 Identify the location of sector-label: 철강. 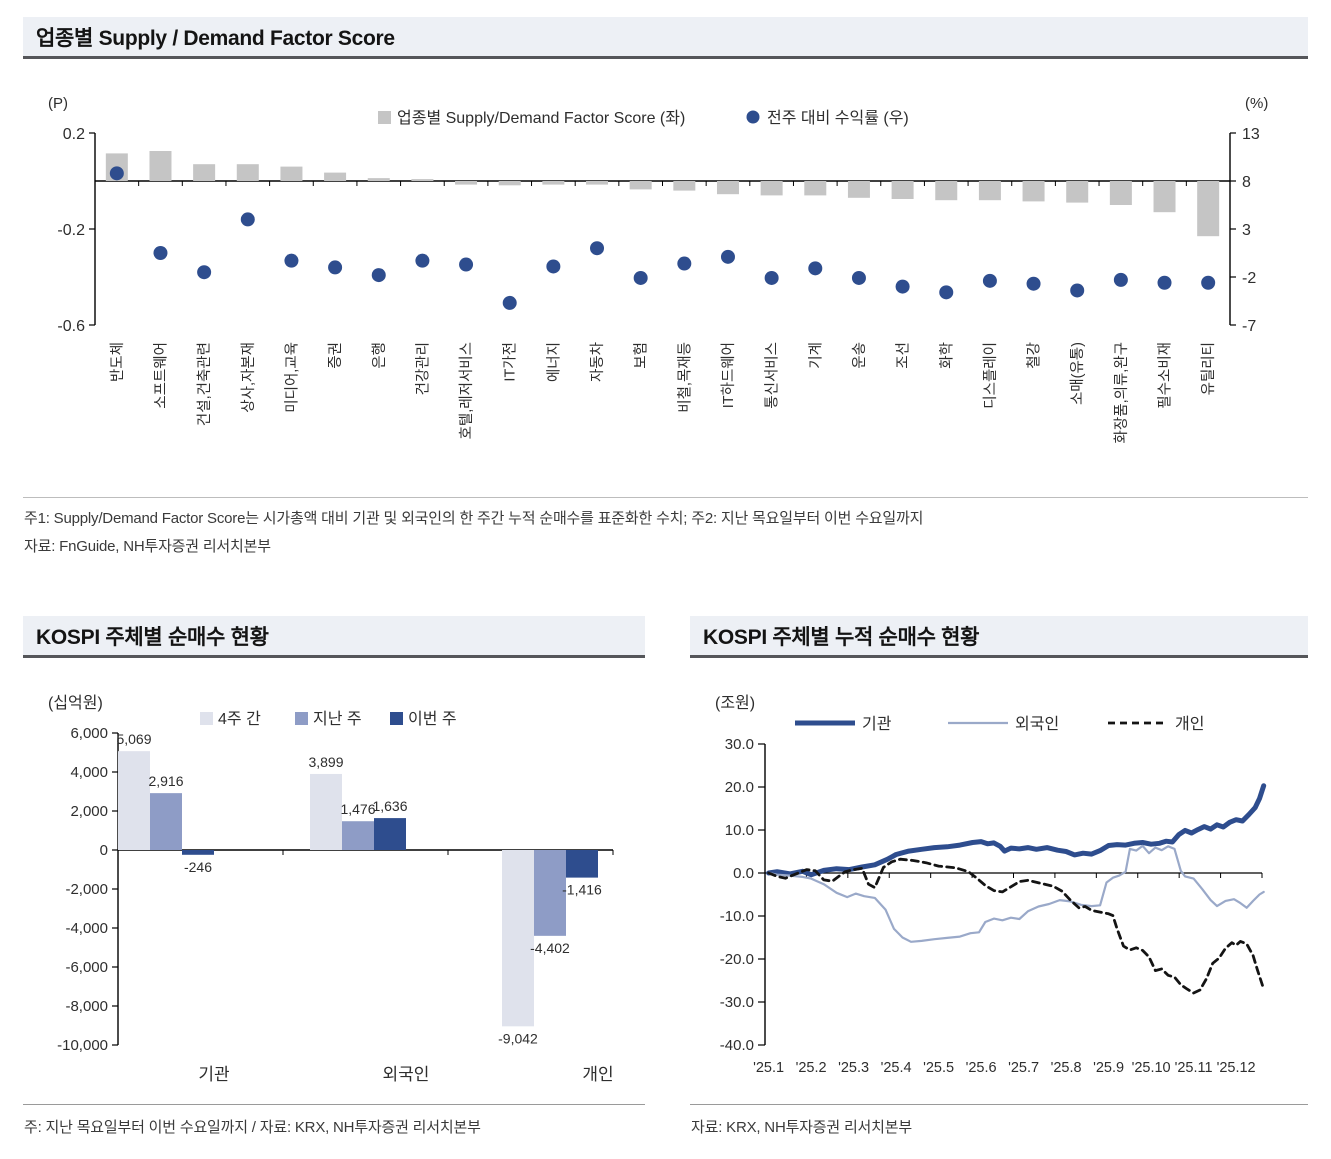
(1034, 355).